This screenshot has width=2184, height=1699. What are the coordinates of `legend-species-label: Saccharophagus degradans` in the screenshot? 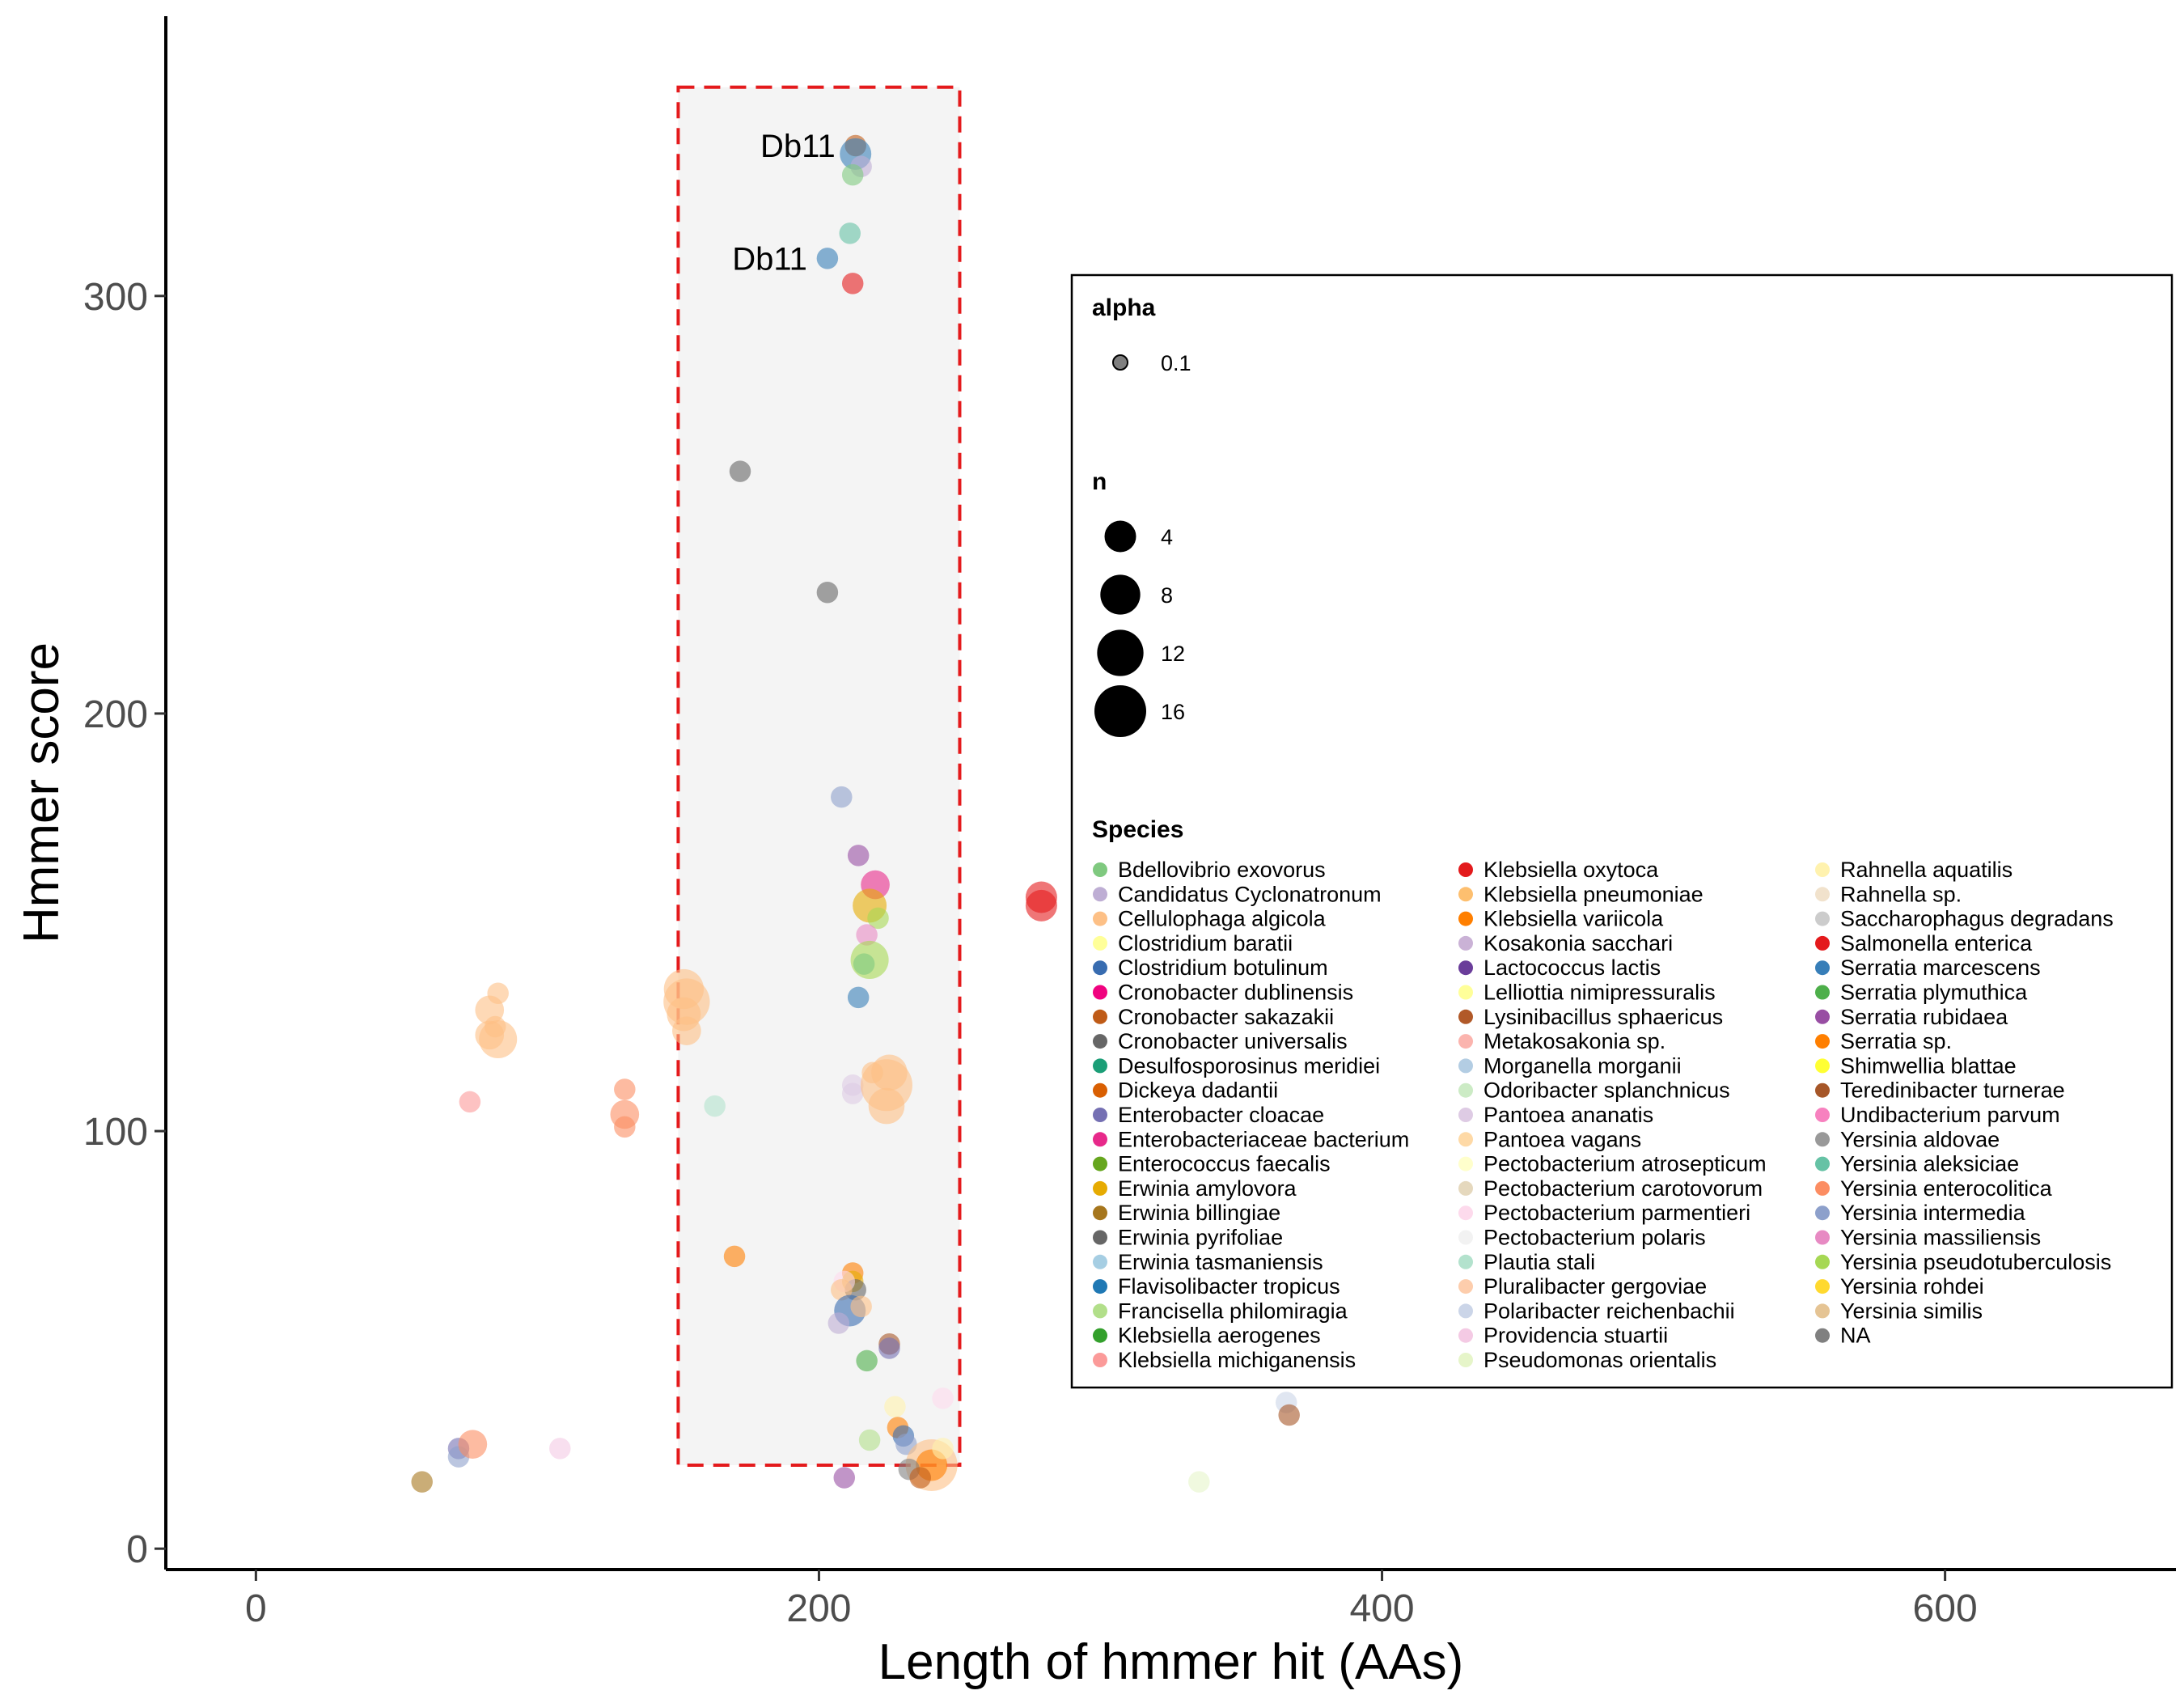 It's located at (1977, 919).